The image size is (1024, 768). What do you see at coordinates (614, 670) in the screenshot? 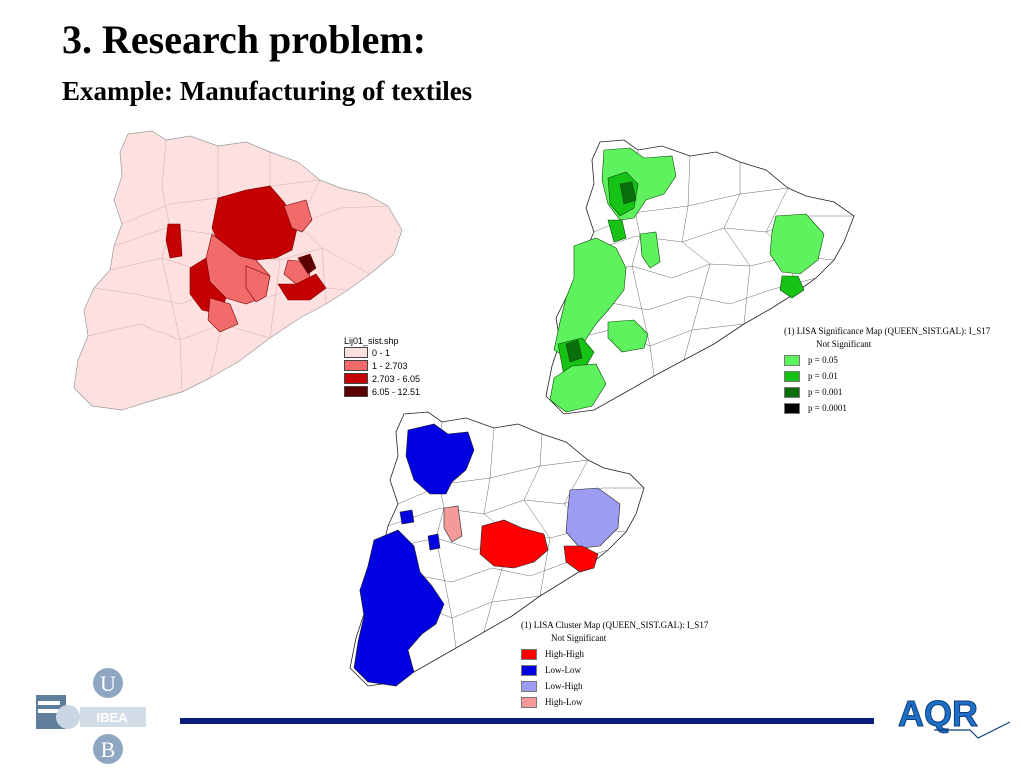
I see `map3-legend-row: Low-Low` at bounding box center [614, 670].